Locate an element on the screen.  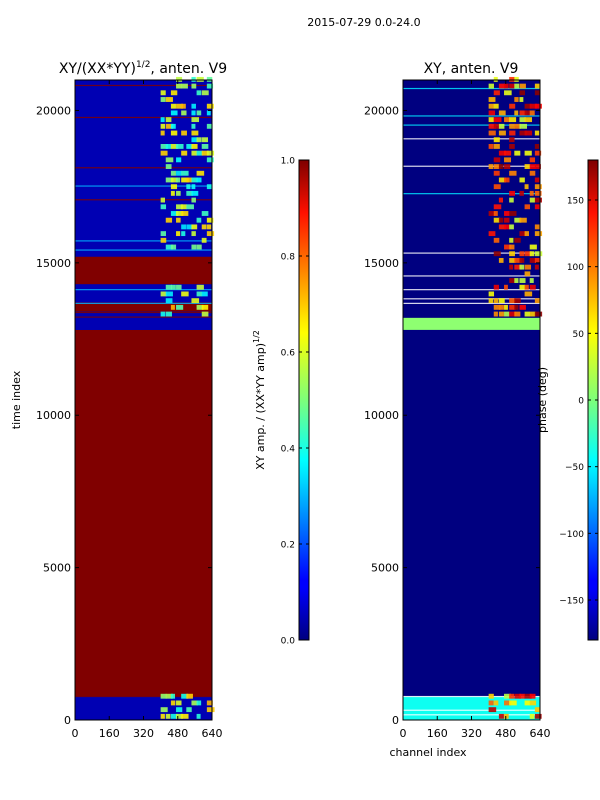
colorbar-tick-label: −50 is located at coordinates (574, 468).